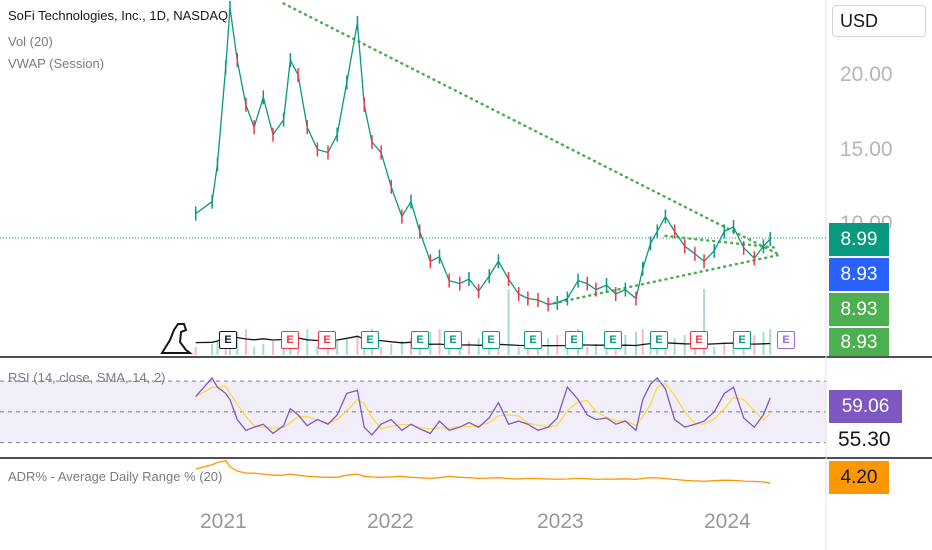  Describe the element at coordinates (56, 63) in the screenshot. I see `indicator-vwap-label: VWAP (Session)` at that location.